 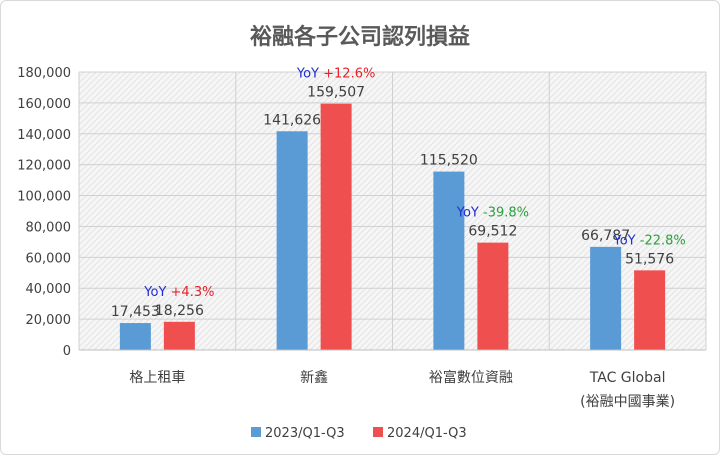 What do you see at coordinates (627, 378) in the screenshot?
I see `x-tick-label: TAC Global` at bounding box center [627, 378].